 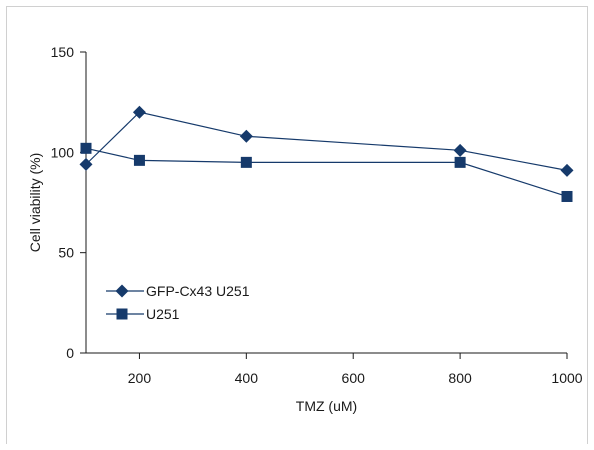 I want to click on x-axis-title: TMZ (uM), so click(x=326, y=406).